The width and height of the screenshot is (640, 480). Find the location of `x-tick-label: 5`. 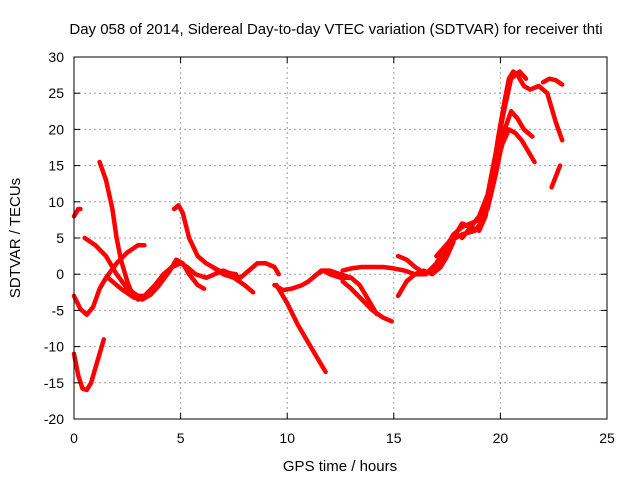

x-tick-label: 5 is located at coordinates (181, 438).